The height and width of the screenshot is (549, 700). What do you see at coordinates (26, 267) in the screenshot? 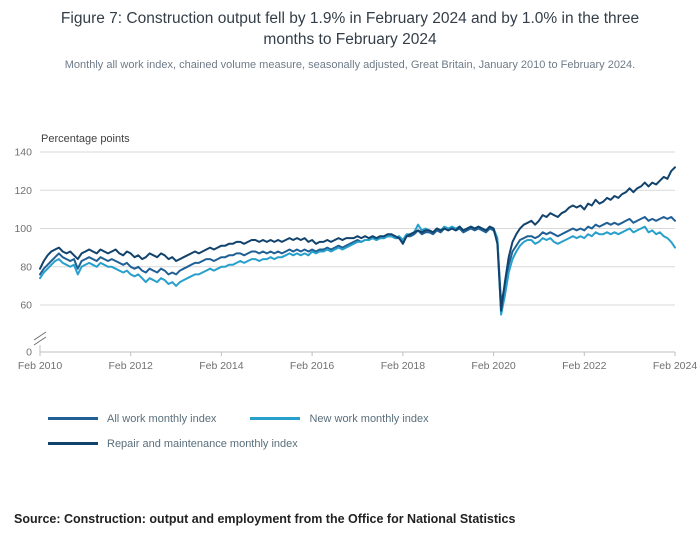
I see `y-tick-label-80: 80` at bounding box center [26, 267].